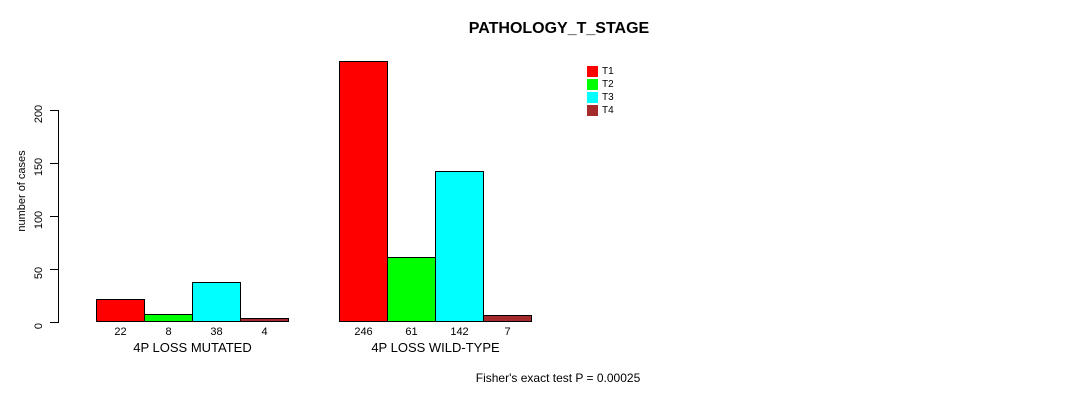 The width and height of the screenshot is (1090, 400). Describe the element at coordinates (39, 114) in the screenshot. I see `y-axis-tick-label-text: 200` at that location.